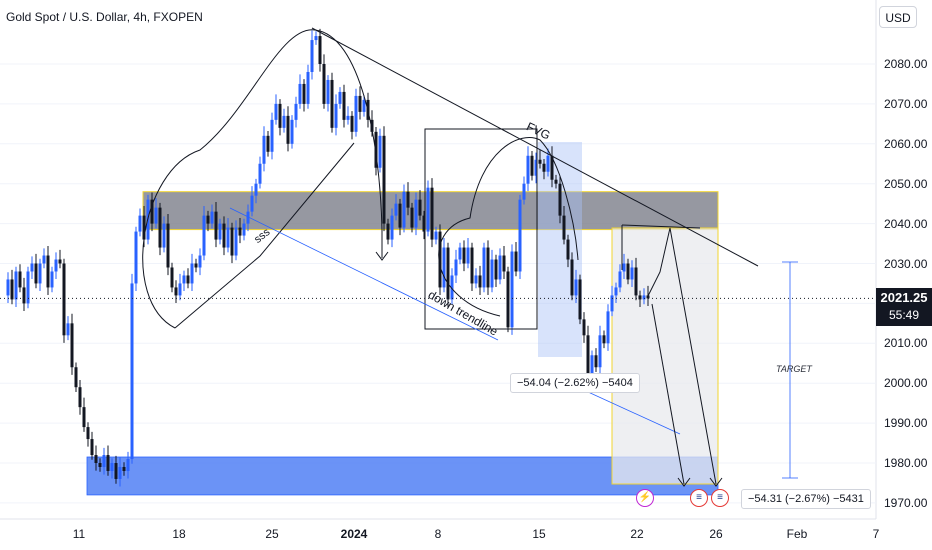 The width and height of the screenshot is (932, 550). What do you see at coordinates (906, 423) in the screenshot?
I see `price-label: 1990.00` at bounding box center [906, 423].